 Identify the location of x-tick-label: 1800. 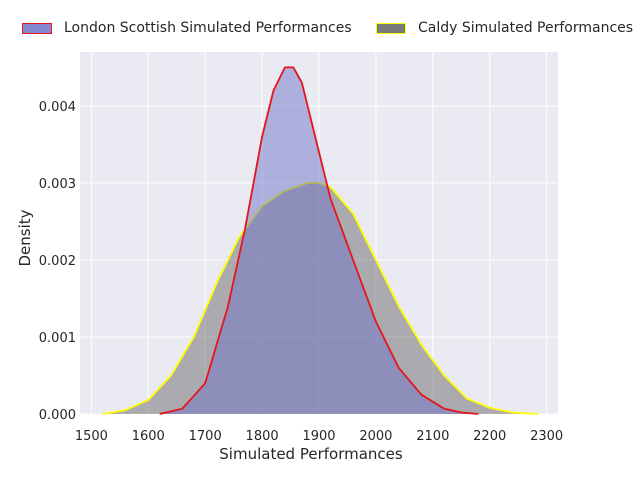
(262, 436).